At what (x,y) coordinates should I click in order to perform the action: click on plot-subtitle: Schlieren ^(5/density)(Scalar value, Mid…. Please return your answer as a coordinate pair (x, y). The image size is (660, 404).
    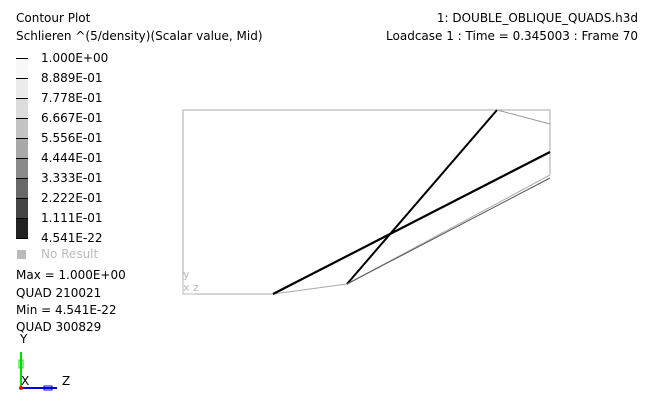
    Looking at the image, I should click on (139, 36).